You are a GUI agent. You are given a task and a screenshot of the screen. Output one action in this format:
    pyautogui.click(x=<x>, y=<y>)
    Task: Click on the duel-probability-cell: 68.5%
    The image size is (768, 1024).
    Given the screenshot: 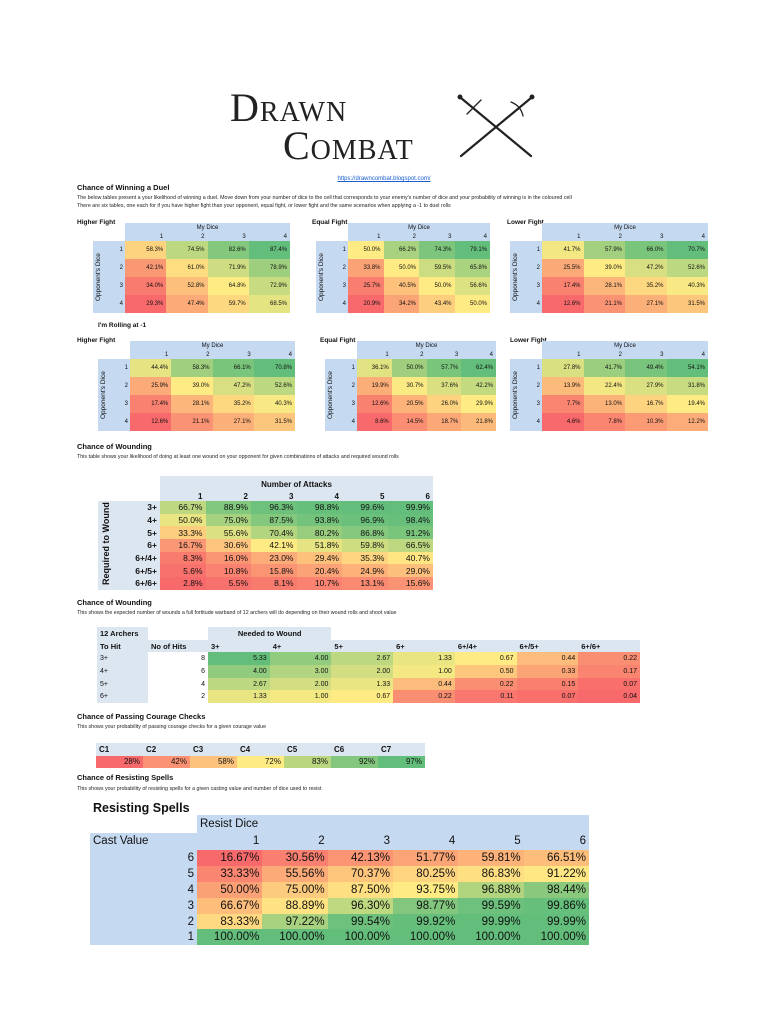 What is the action you would take?
    pyautogui.click(x=269, y=304)
    